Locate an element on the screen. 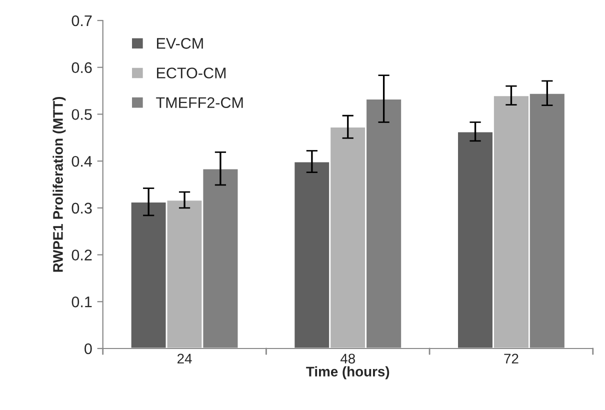  y-tick-label: 0.1 is located at coordinates (82, 302).